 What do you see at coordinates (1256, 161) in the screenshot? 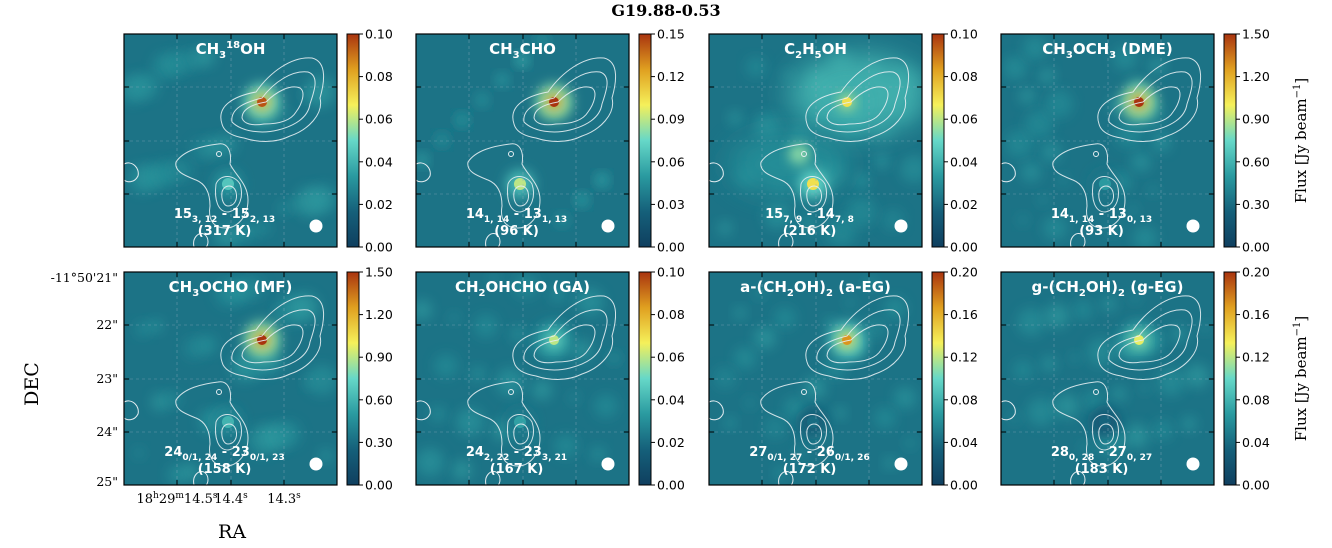
I see `colorbar-tick-label: 0.60` at bounding box center [1256, 161].